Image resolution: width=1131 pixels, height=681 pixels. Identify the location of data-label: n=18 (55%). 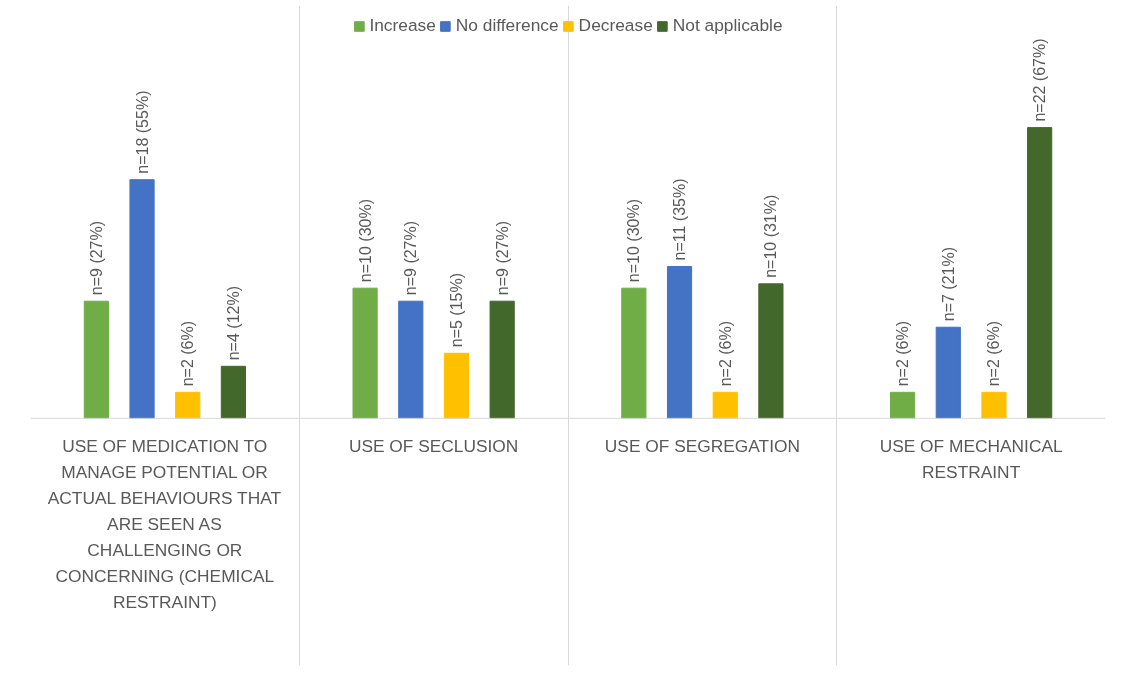
(142, 132).